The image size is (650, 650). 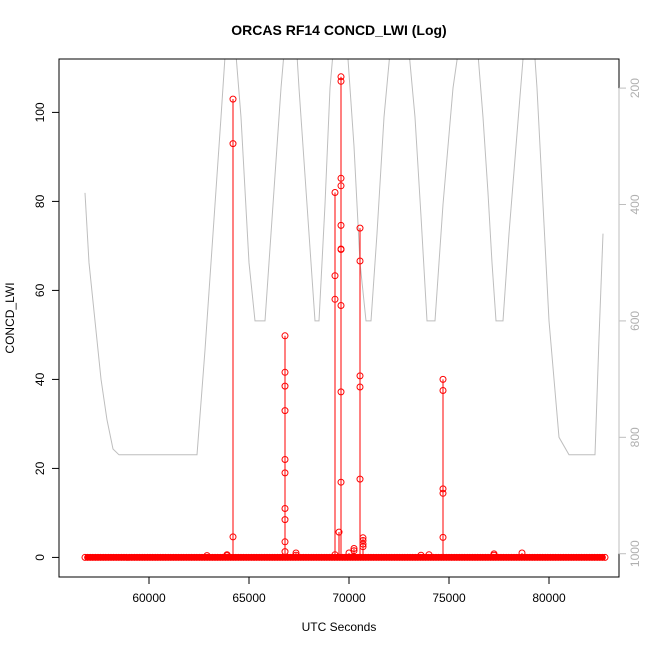 I want to click on y2-tick-label: 1000, so click(x=635, y=553).